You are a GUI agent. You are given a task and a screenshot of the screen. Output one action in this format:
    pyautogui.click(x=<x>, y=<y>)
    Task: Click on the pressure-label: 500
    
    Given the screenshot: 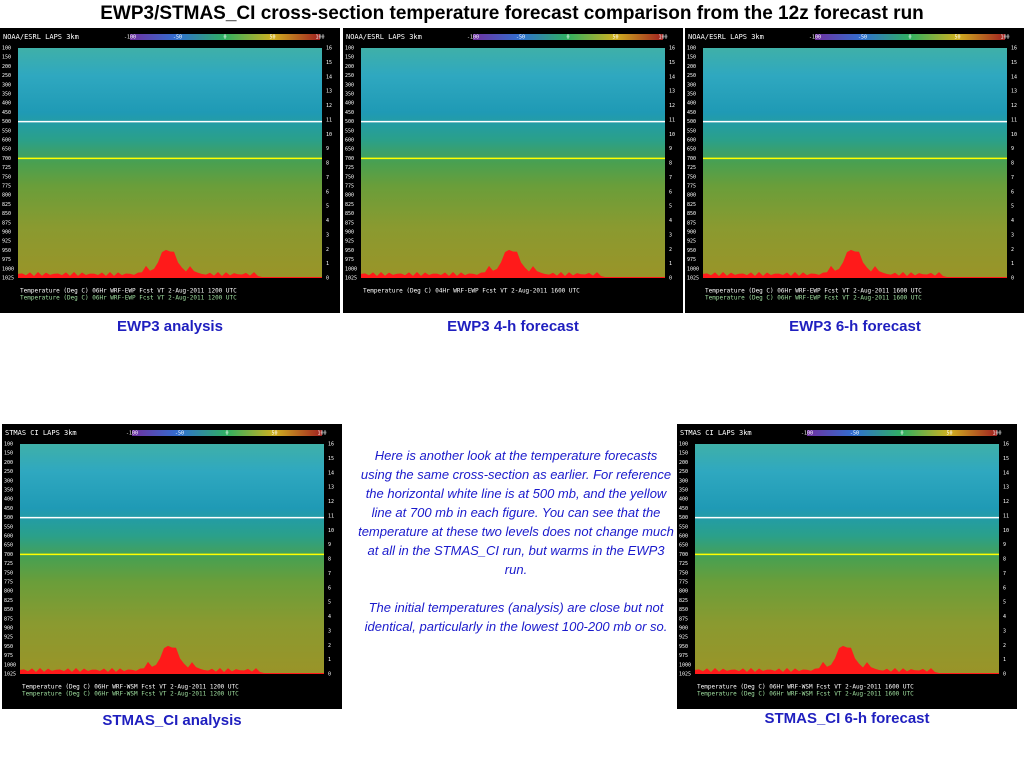 What is the action you would take?
    pyautogui.click(x=349, y=122)
    